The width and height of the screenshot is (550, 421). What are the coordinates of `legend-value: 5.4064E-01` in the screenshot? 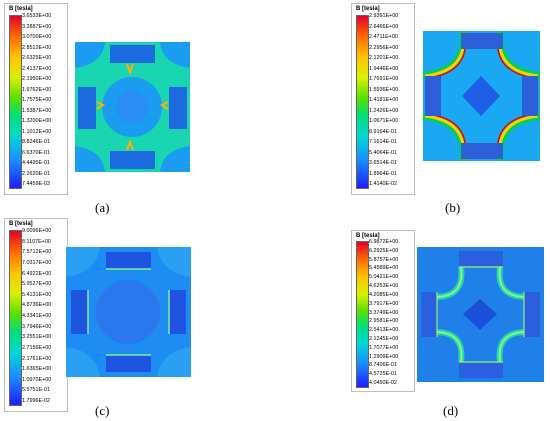 It's located at (383, 152).